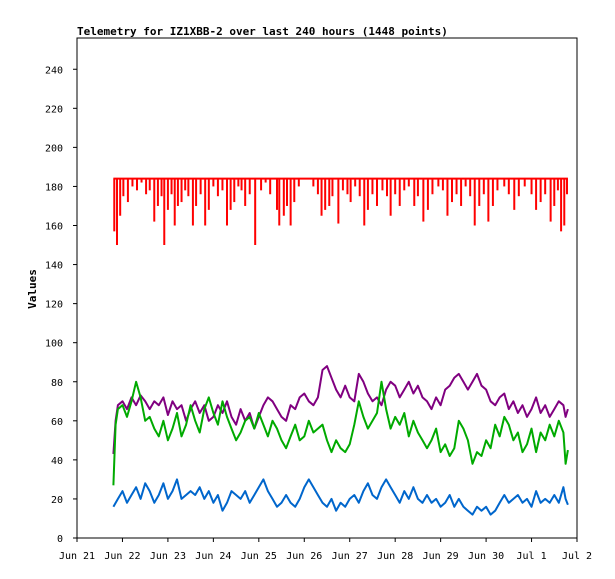 The height and width of the screenshot is (579, 615). Describe the element at coordinates (122, 556) in the screenshot. I see `x-tick-label: Jun 22` at that location.